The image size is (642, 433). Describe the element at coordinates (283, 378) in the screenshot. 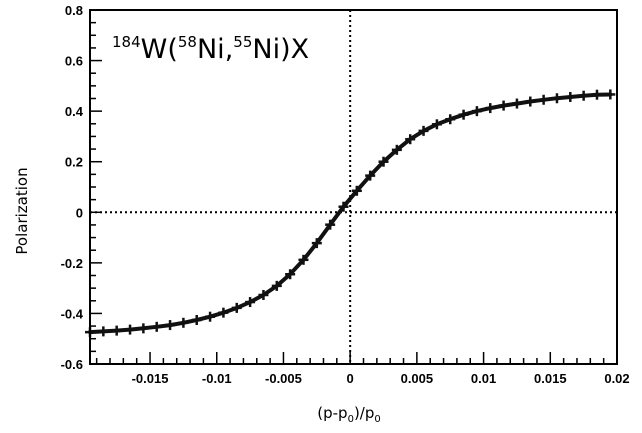

I see `x-tick-label: -0.005` at that location.